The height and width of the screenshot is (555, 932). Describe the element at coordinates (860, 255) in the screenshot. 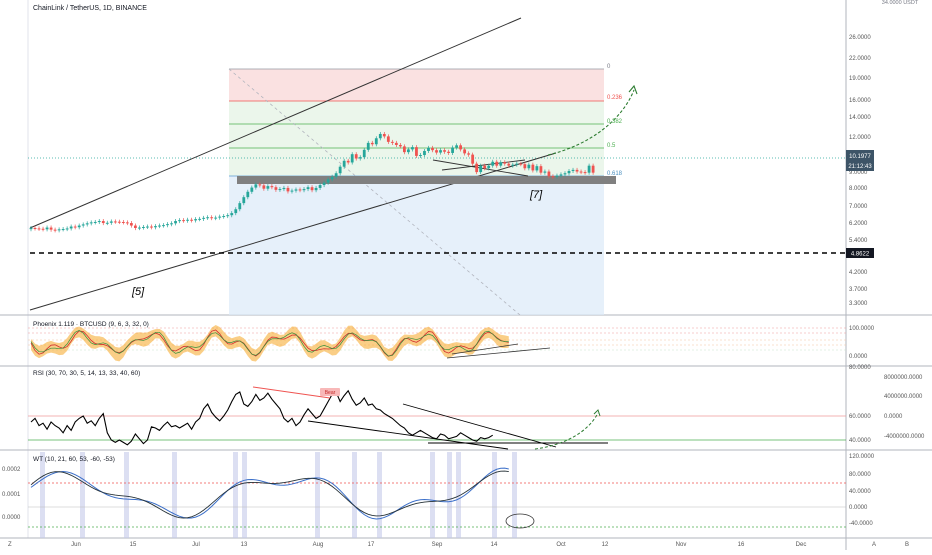

I see `level-price-value: 4.8622` at that location.